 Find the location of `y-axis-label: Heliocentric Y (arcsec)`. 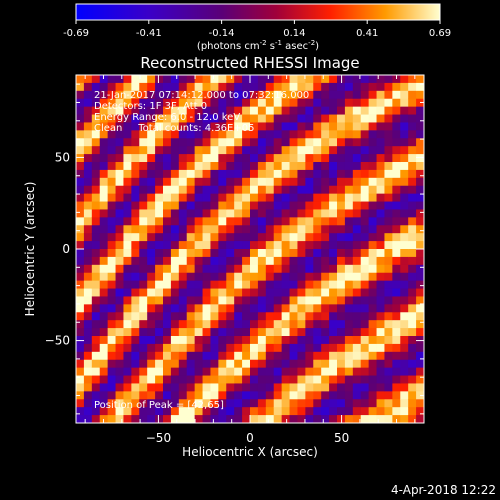

y-axis-label: Heliocentric Y (arcsec) is located at coordinates (30, 249).